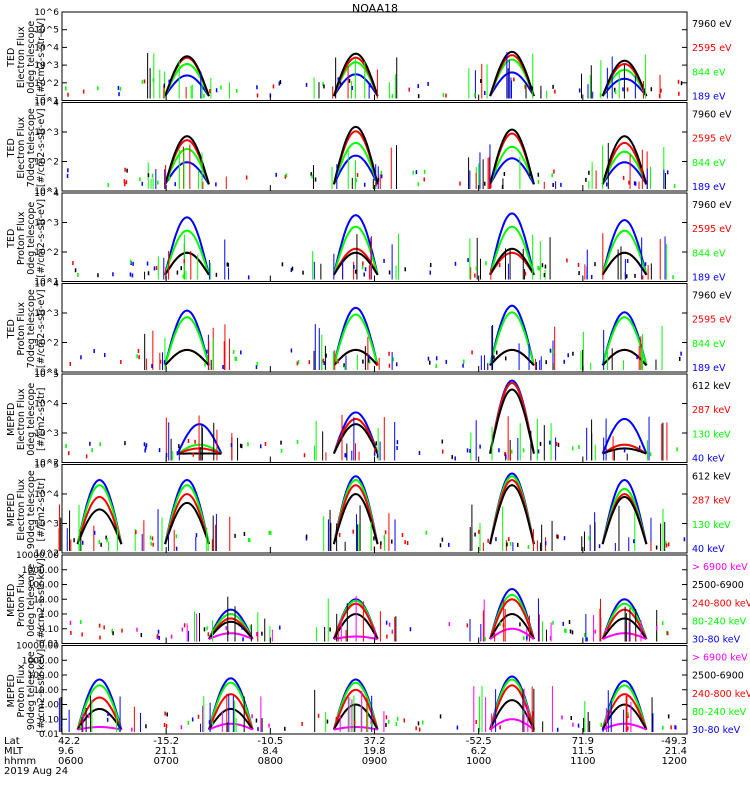 This screenshot has height=800, width=750. What do you see at coordinates (11, 329) in the screenshot?
I see `y-axis-label: TED` at bounding box center [11, 329].